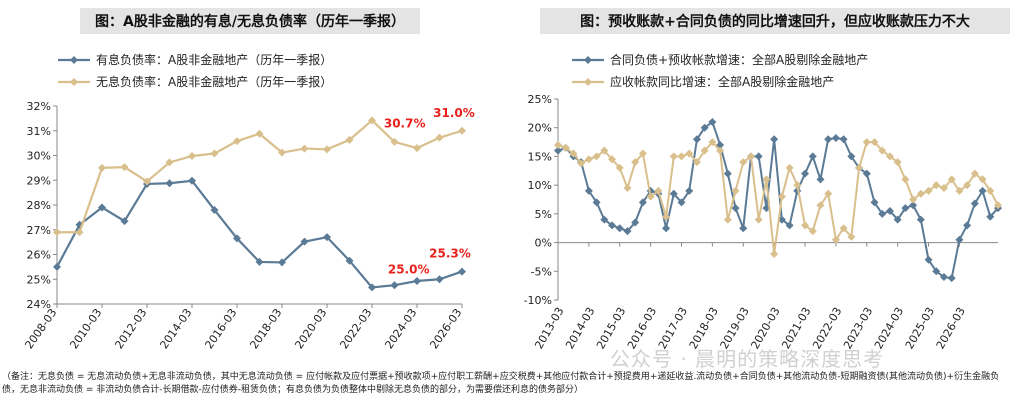 The width and height of the screenshot is (1024, 401). Describe the element at coordinates (549, 328) in the screenshot. I see `x-tick-label-0: 2013-03` at that location.